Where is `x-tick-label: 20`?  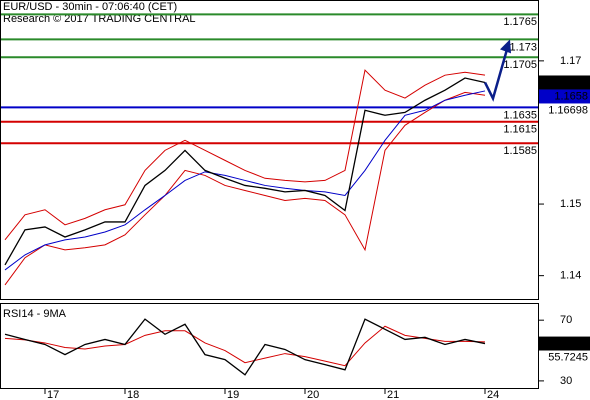
x-tick-label: 20 is located at coordinates (313, 394).